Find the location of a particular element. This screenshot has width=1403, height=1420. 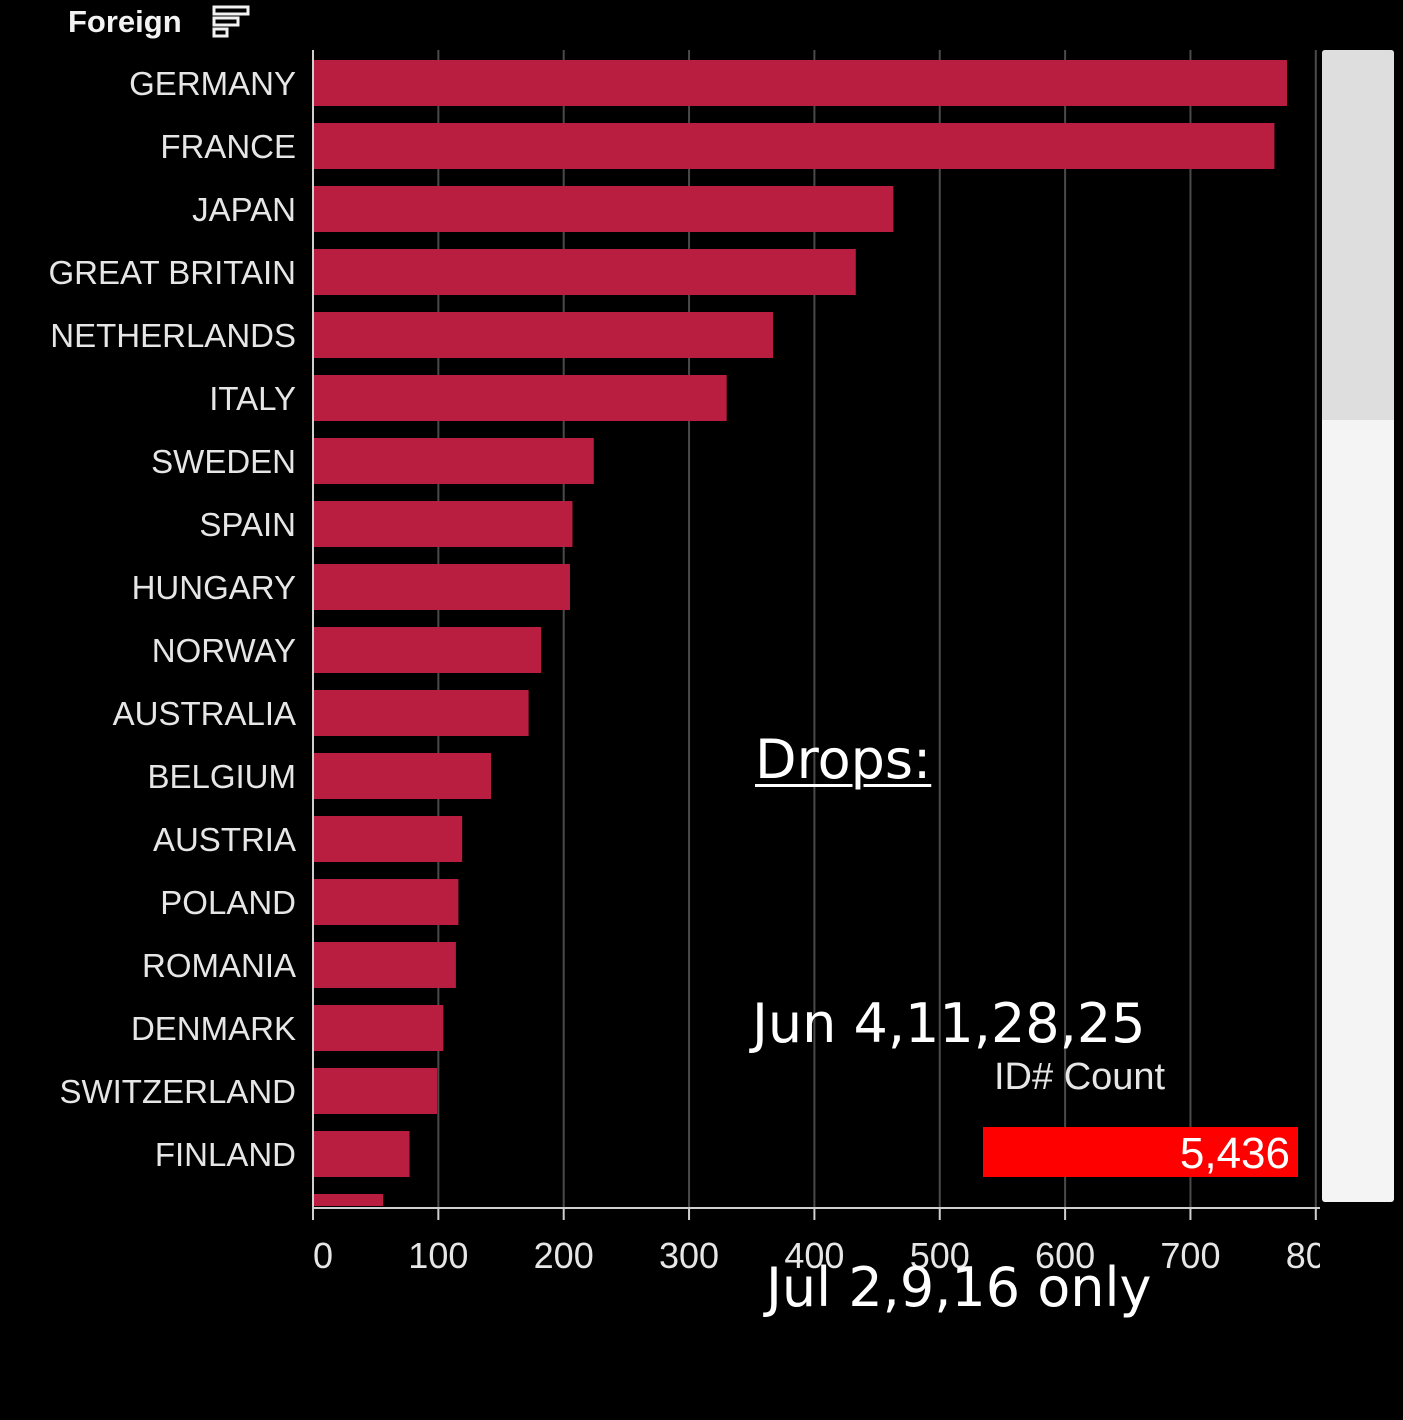

category-label: FRANCE is located at coordinates (228, 146).